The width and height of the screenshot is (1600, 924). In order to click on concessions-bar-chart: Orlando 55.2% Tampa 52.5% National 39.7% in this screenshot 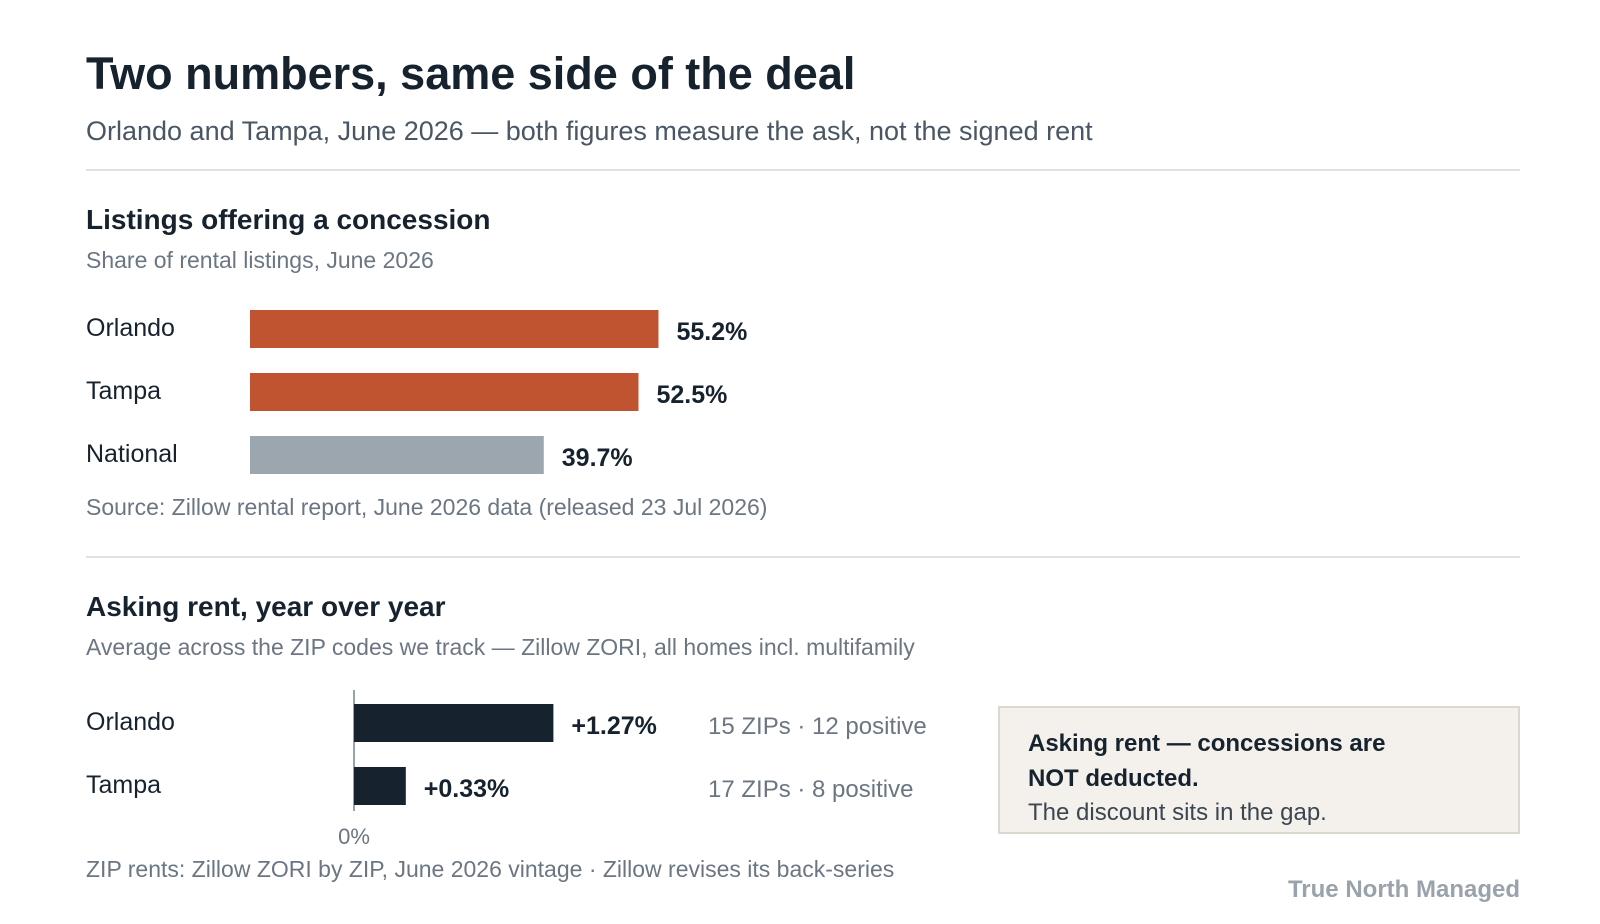, I will do `click(416, 392)`.